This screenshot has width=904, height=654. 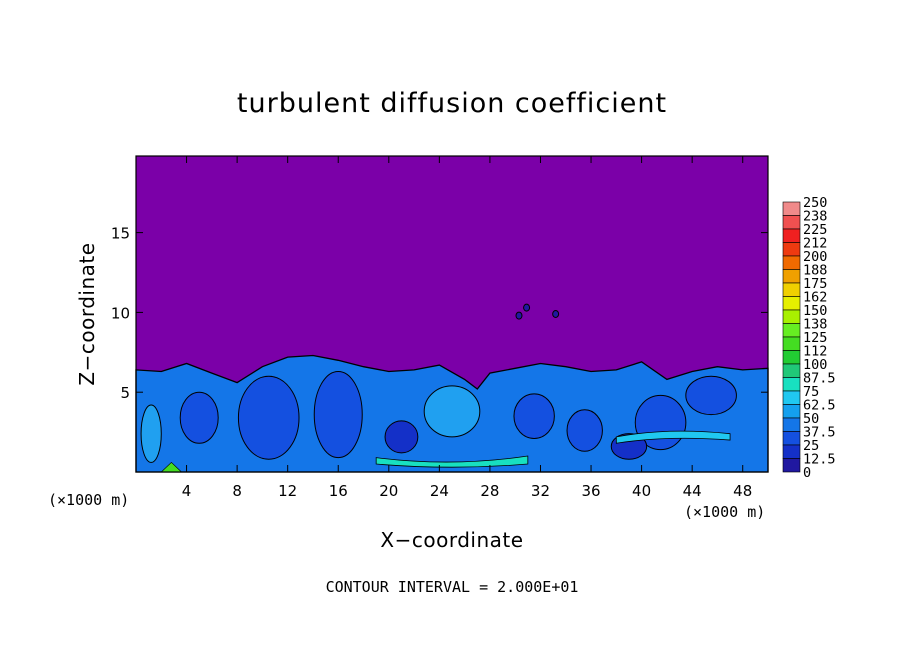 What do you see at coordinates (88, 500) in the screenshot?
I see `x-unit-left: (×1000 m)` at bounding box center [88, 500].